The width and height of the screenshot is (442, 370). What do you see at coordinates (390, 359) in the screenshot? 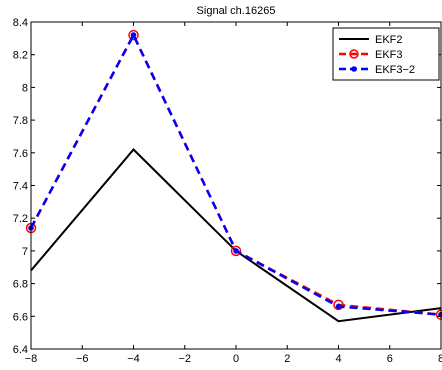
I see `x-tick-label: 6` at bounding box center [390, 359].